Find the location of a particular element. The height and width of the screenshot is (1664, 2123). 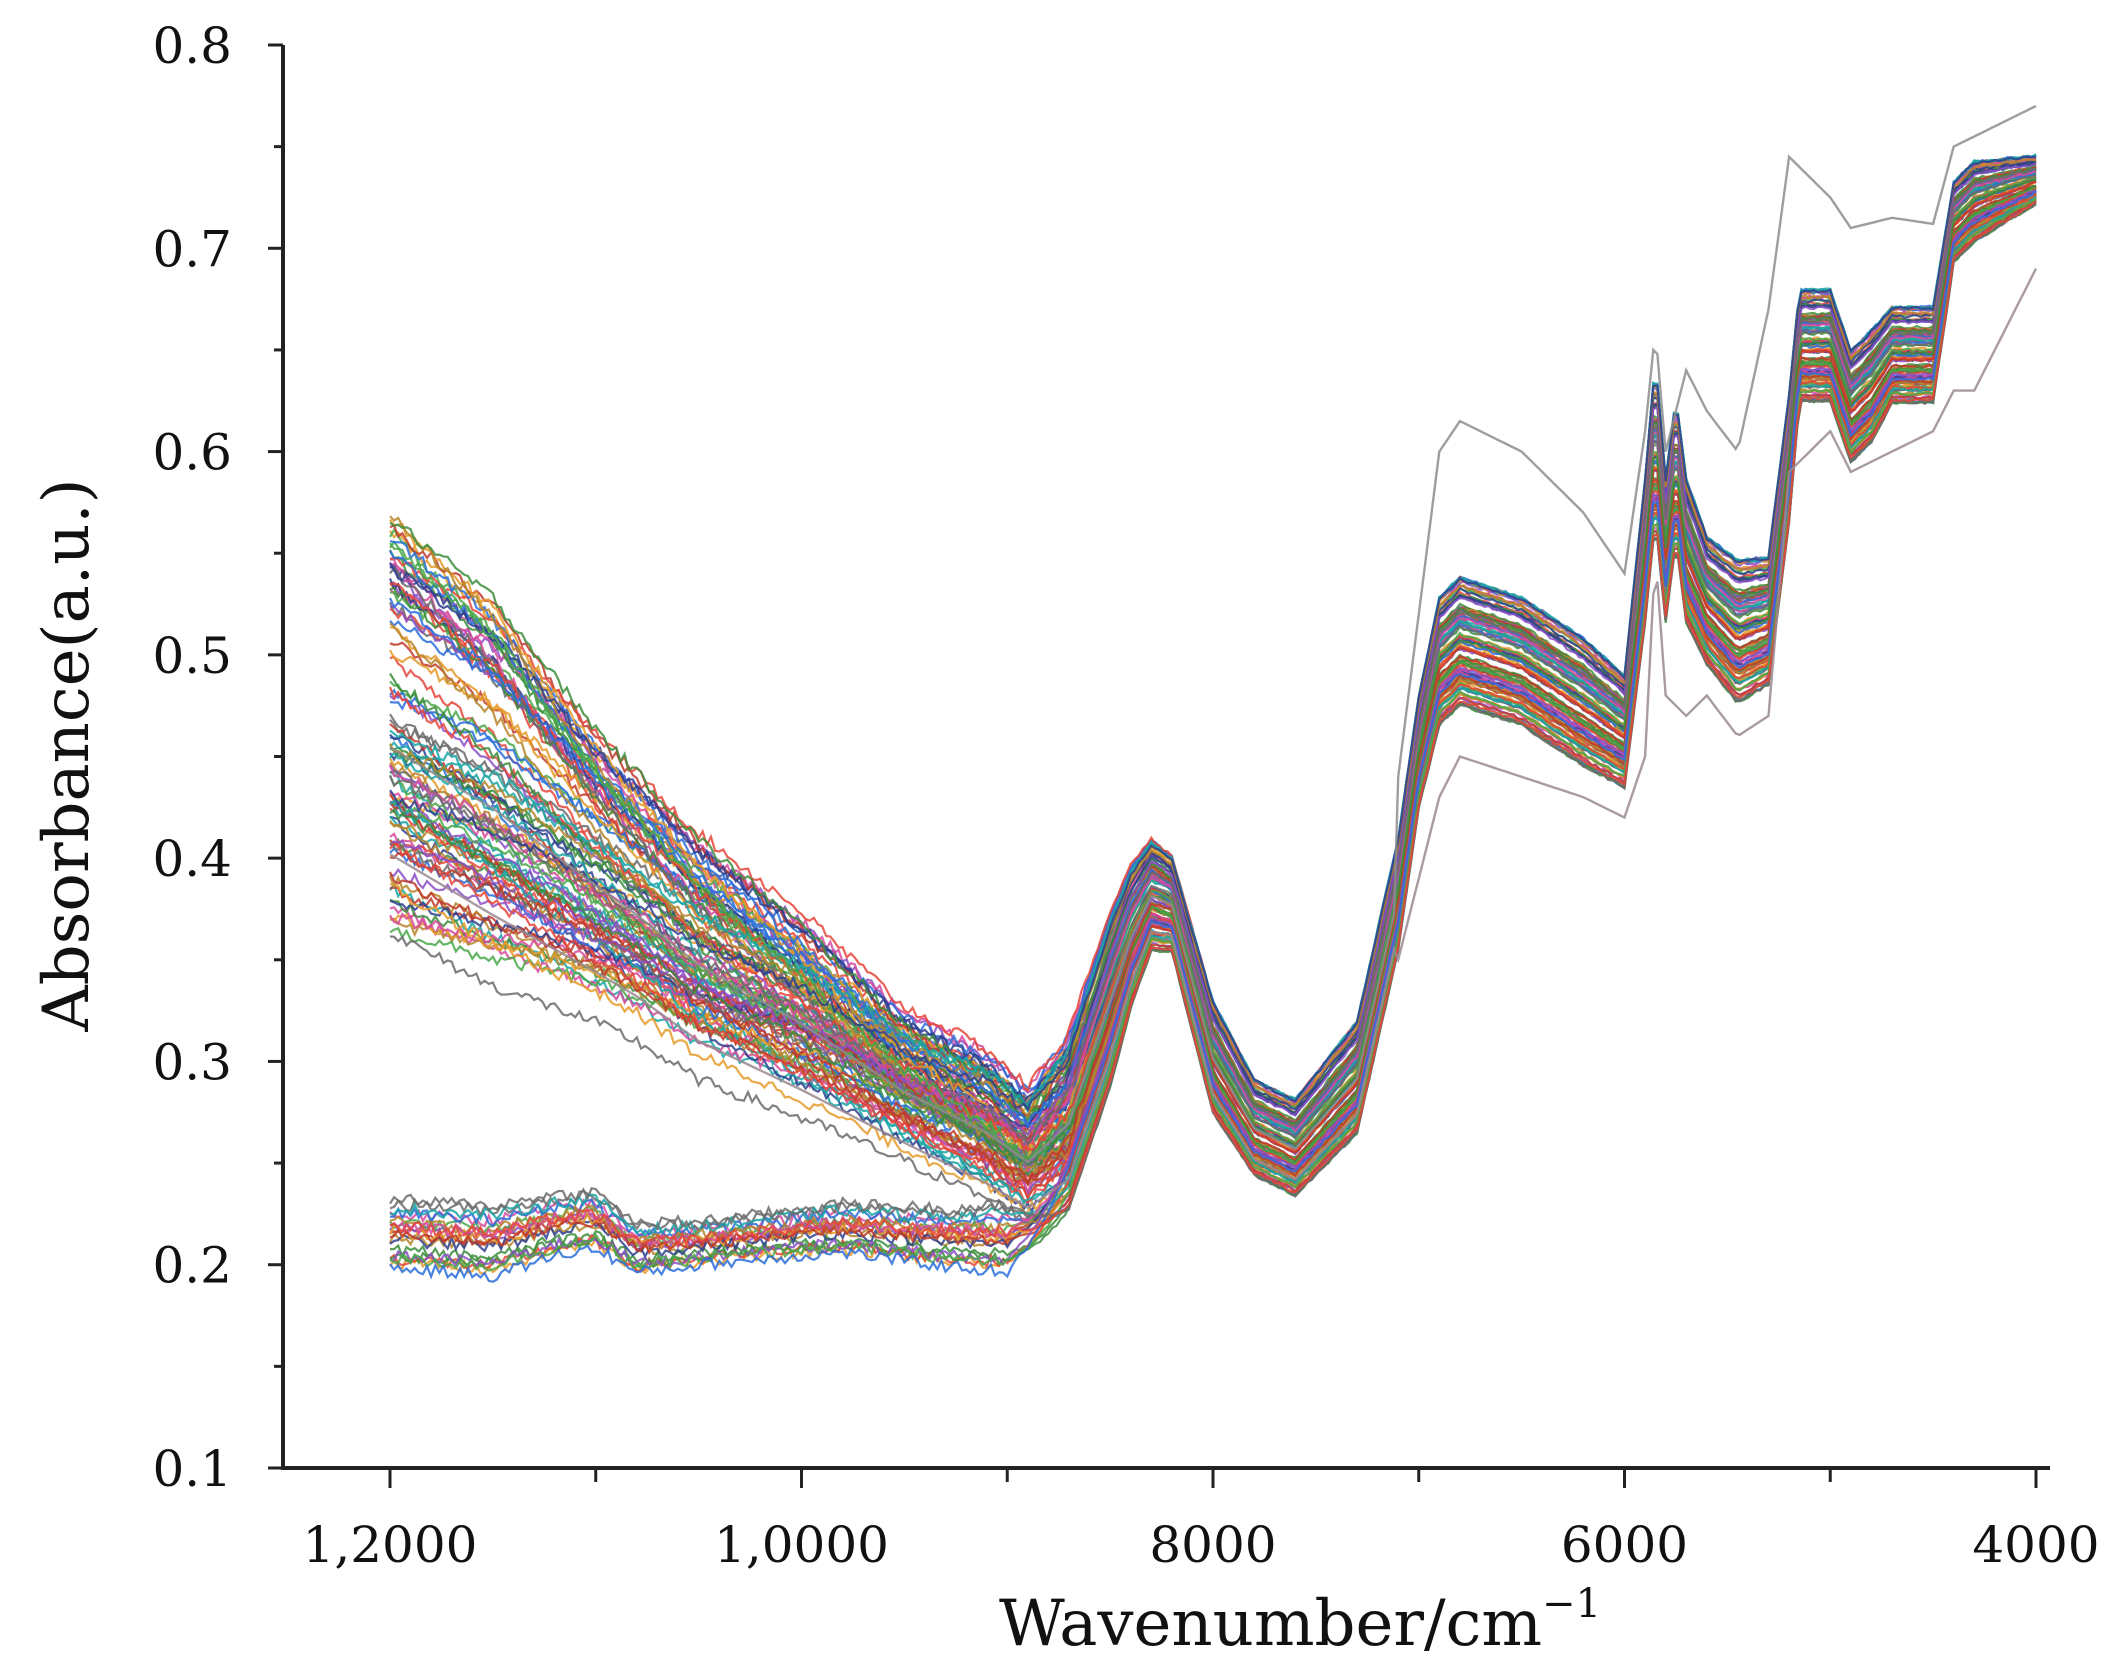

y-axis-title: Absorbance(a.u.) is located at coordinates (67, 755).